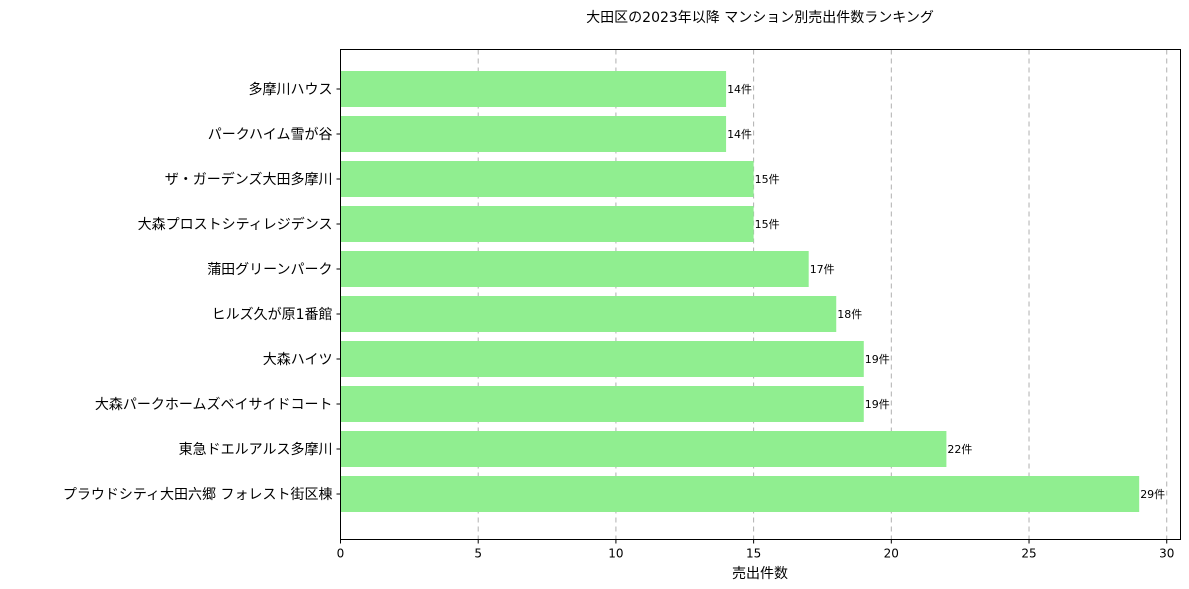 This screenshot has height=589, width=1189. I want to click on category-label: ザ・ガーデンズ大田多摩川, so click(249, 179).